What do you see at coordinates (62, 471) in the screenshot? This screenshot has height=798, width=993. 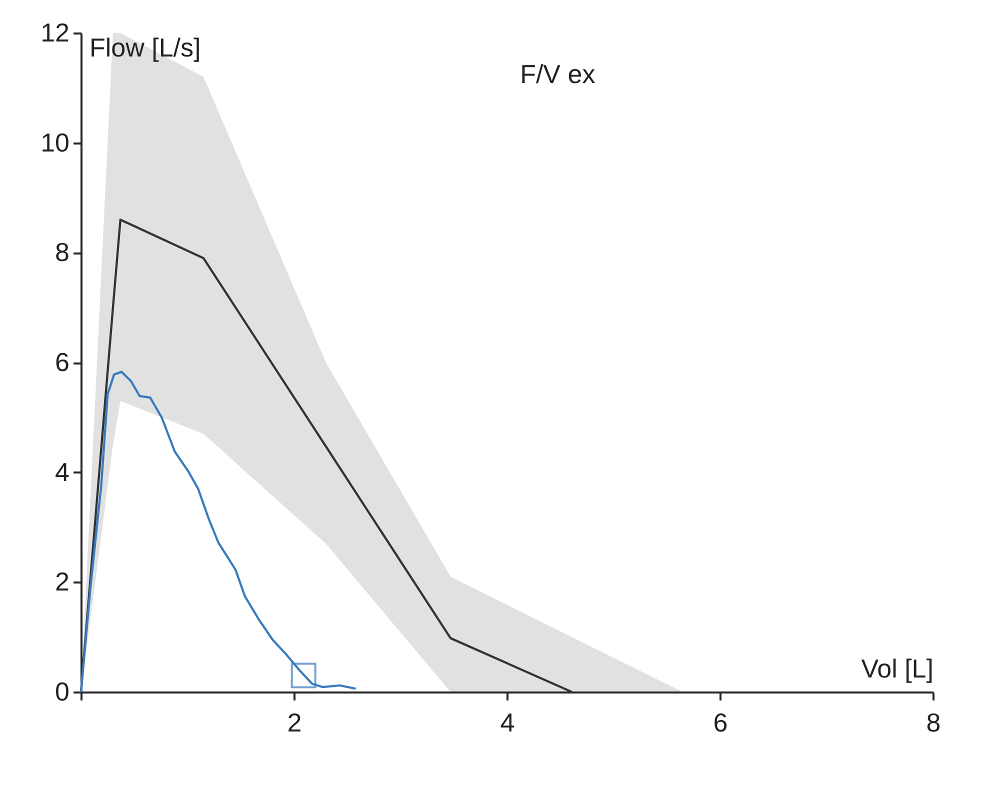 I see `y-tick-label: 4` at bounding box center [62, 471].